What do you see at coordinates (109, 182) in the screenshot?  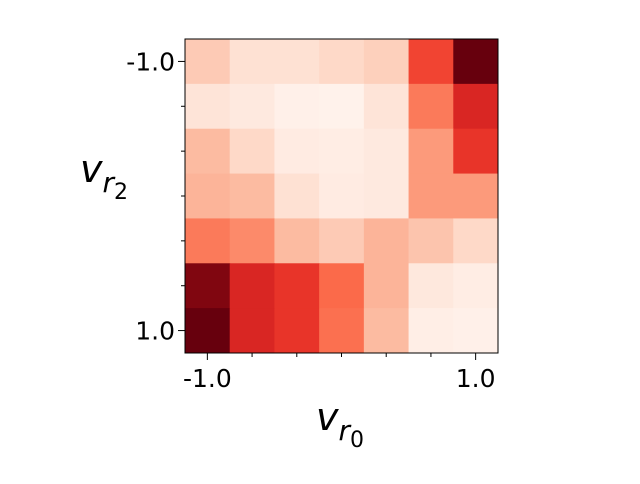 I see `ylabel-label-sub: r` at bounding box center [109, 182].